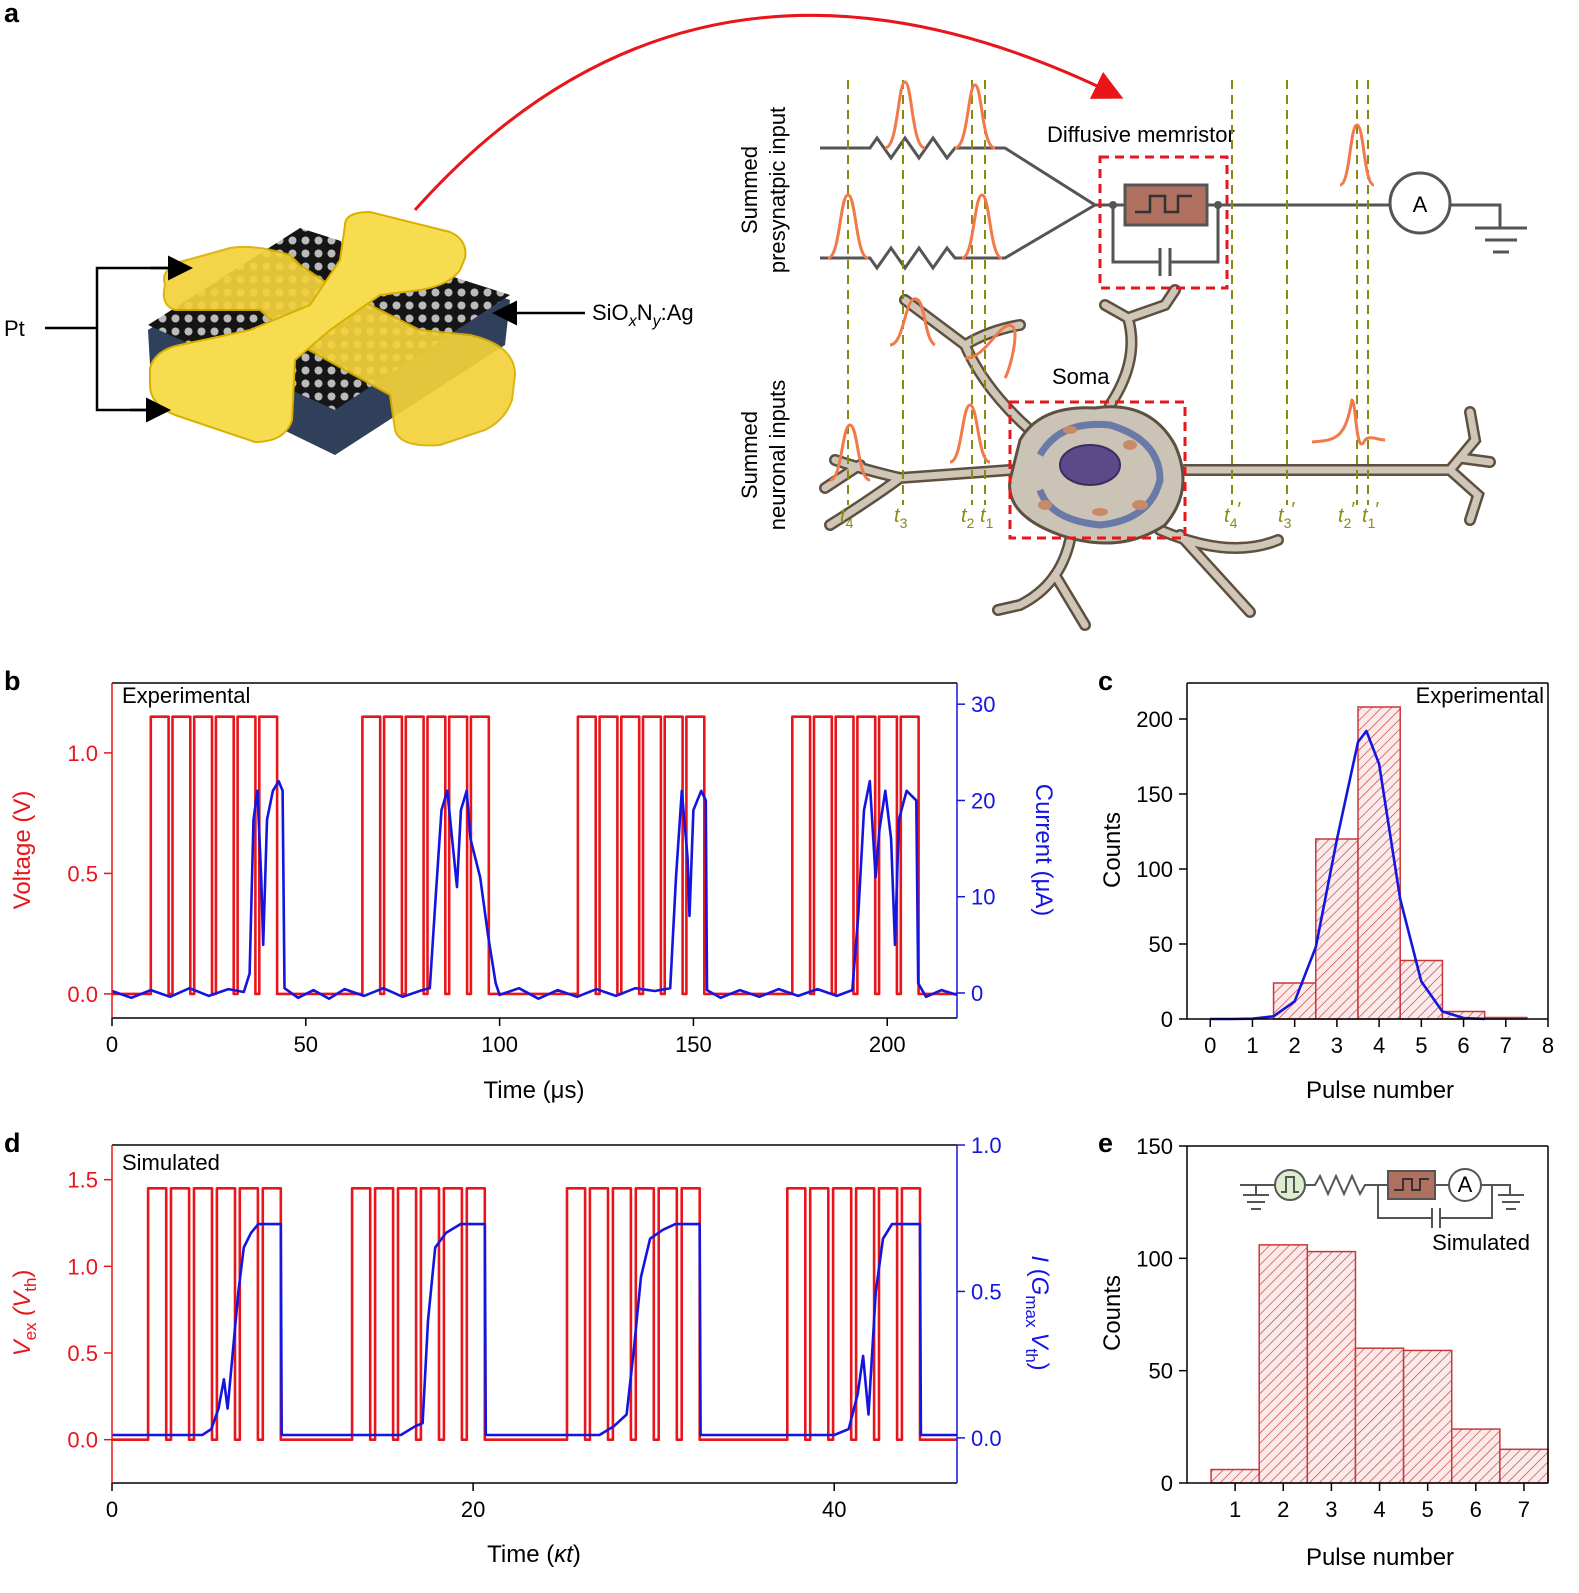  Describe the element at coordinates (534, 1090) in the screenshot. I see `x-axis-label: Time (μs)` at that location.